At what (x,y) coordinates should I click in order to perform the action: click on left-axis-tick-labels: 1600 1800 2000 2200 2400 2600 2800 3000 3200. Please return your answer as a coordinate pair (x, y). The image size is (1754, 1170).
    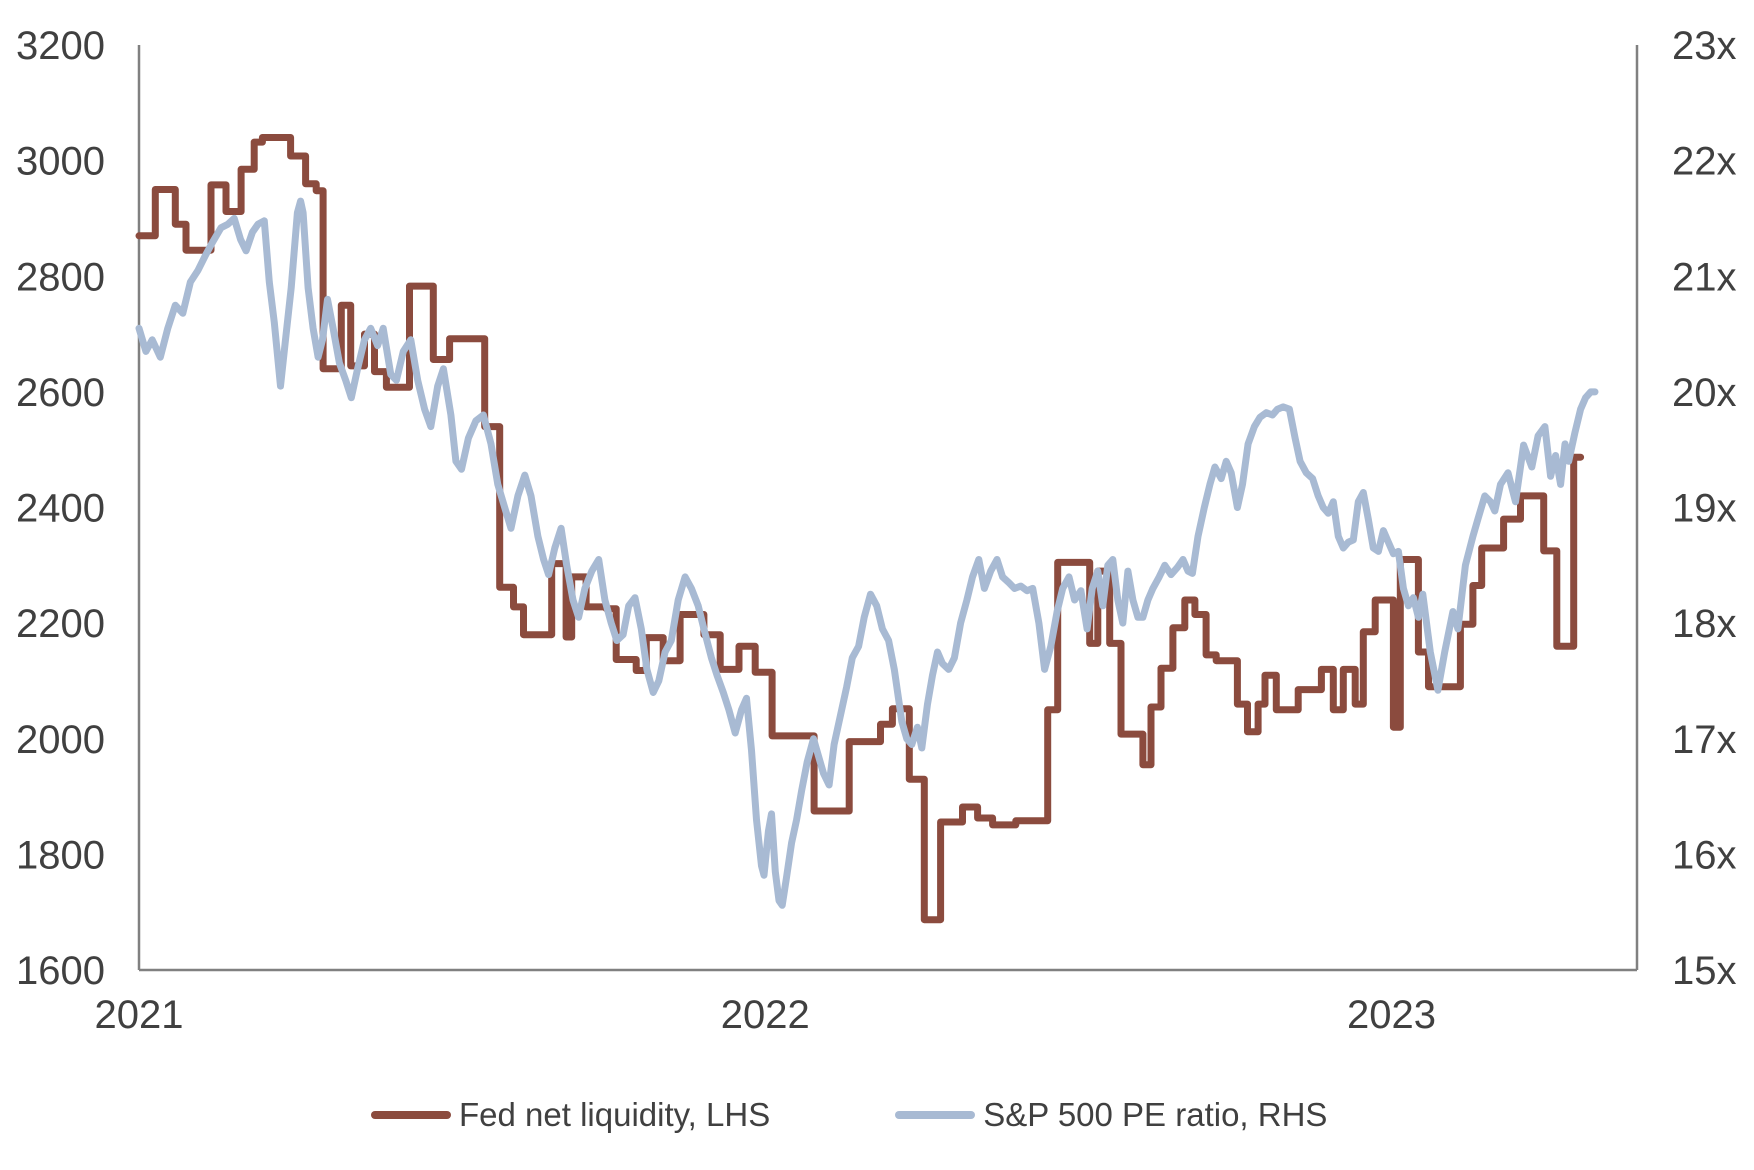
    Looking at the image, I should click on (60, 508).